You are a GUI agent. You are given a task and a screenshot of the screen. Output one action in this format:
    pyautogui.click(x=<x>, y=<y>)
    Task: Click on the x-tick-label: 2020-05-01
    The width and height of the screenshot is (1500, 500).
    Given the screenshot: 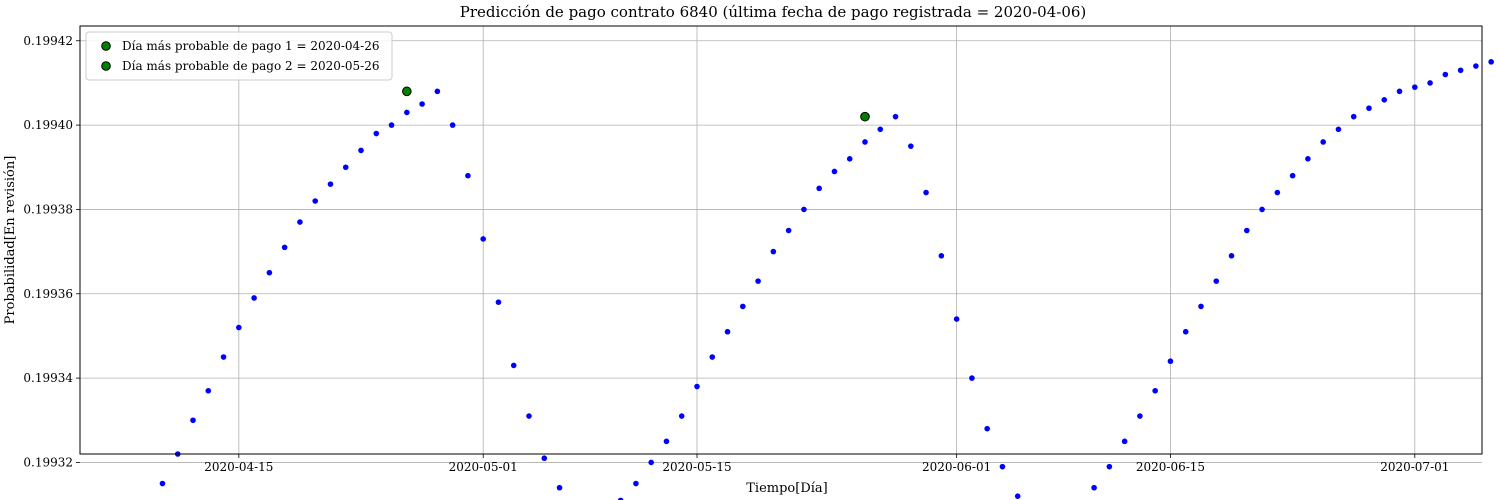 What is the action you would take?
    pyautogui.click(x=483, y=467)
    